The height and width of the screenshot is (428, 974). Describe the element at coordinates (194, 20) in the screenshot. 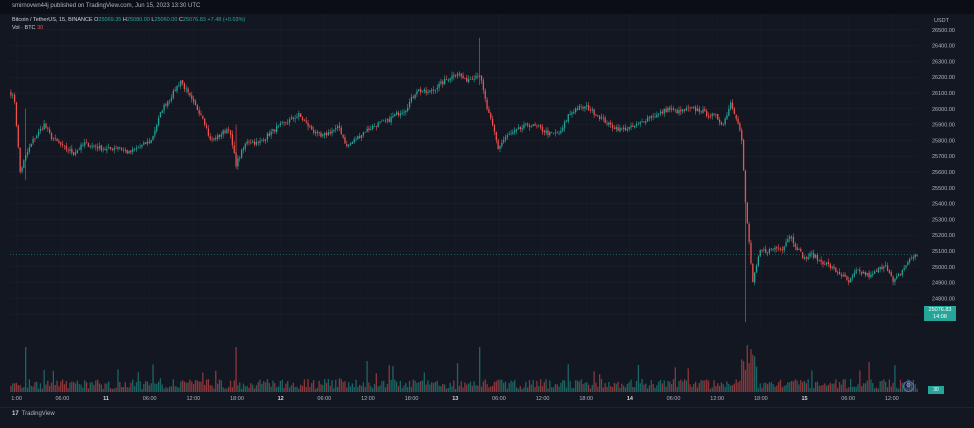

I see `close-value: 25076.83` at that location.